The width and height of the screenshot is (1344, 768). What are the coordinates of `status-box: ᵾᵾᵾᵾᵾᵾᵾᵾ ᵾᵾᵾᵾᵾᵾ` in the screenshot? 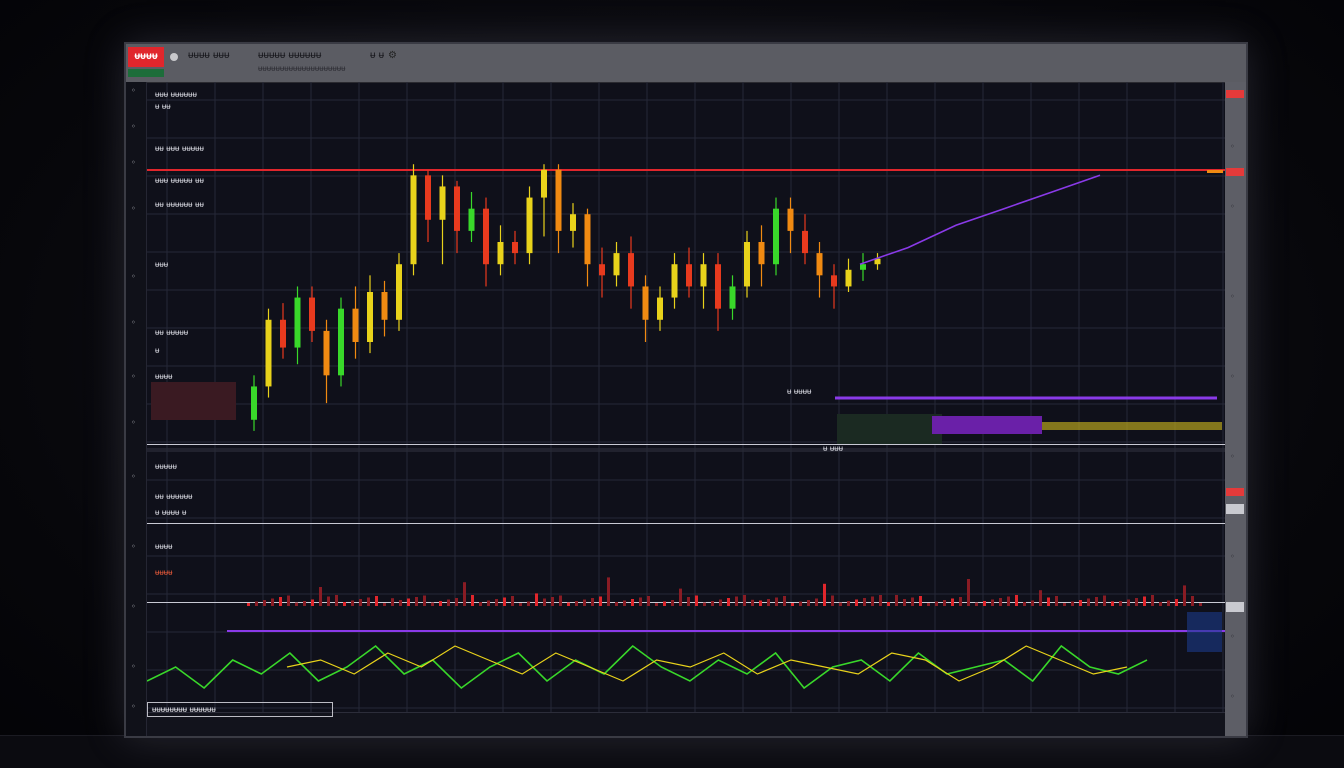 It's located at (240, 709).